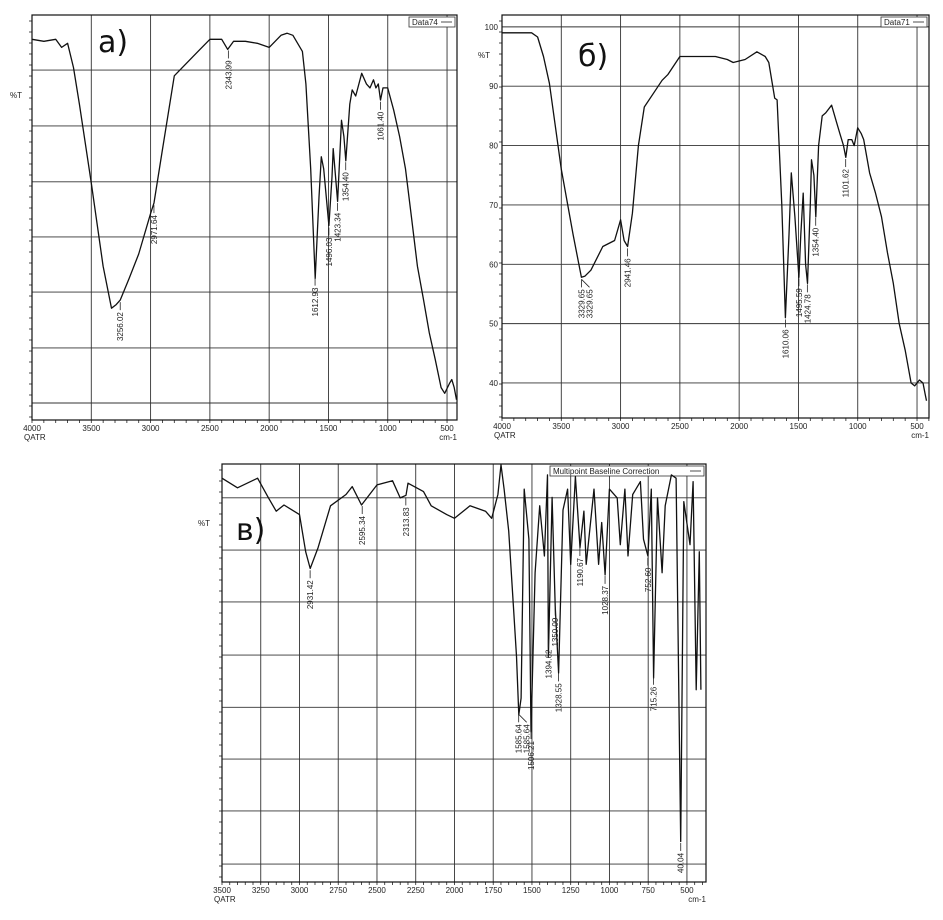 Image resolution: width=943 pixels, height=920 pixels. What do you see at coordinates (628, 272) in the screenshot?
I see `peak-label: 2941.46` at bounding box center [628, 272].